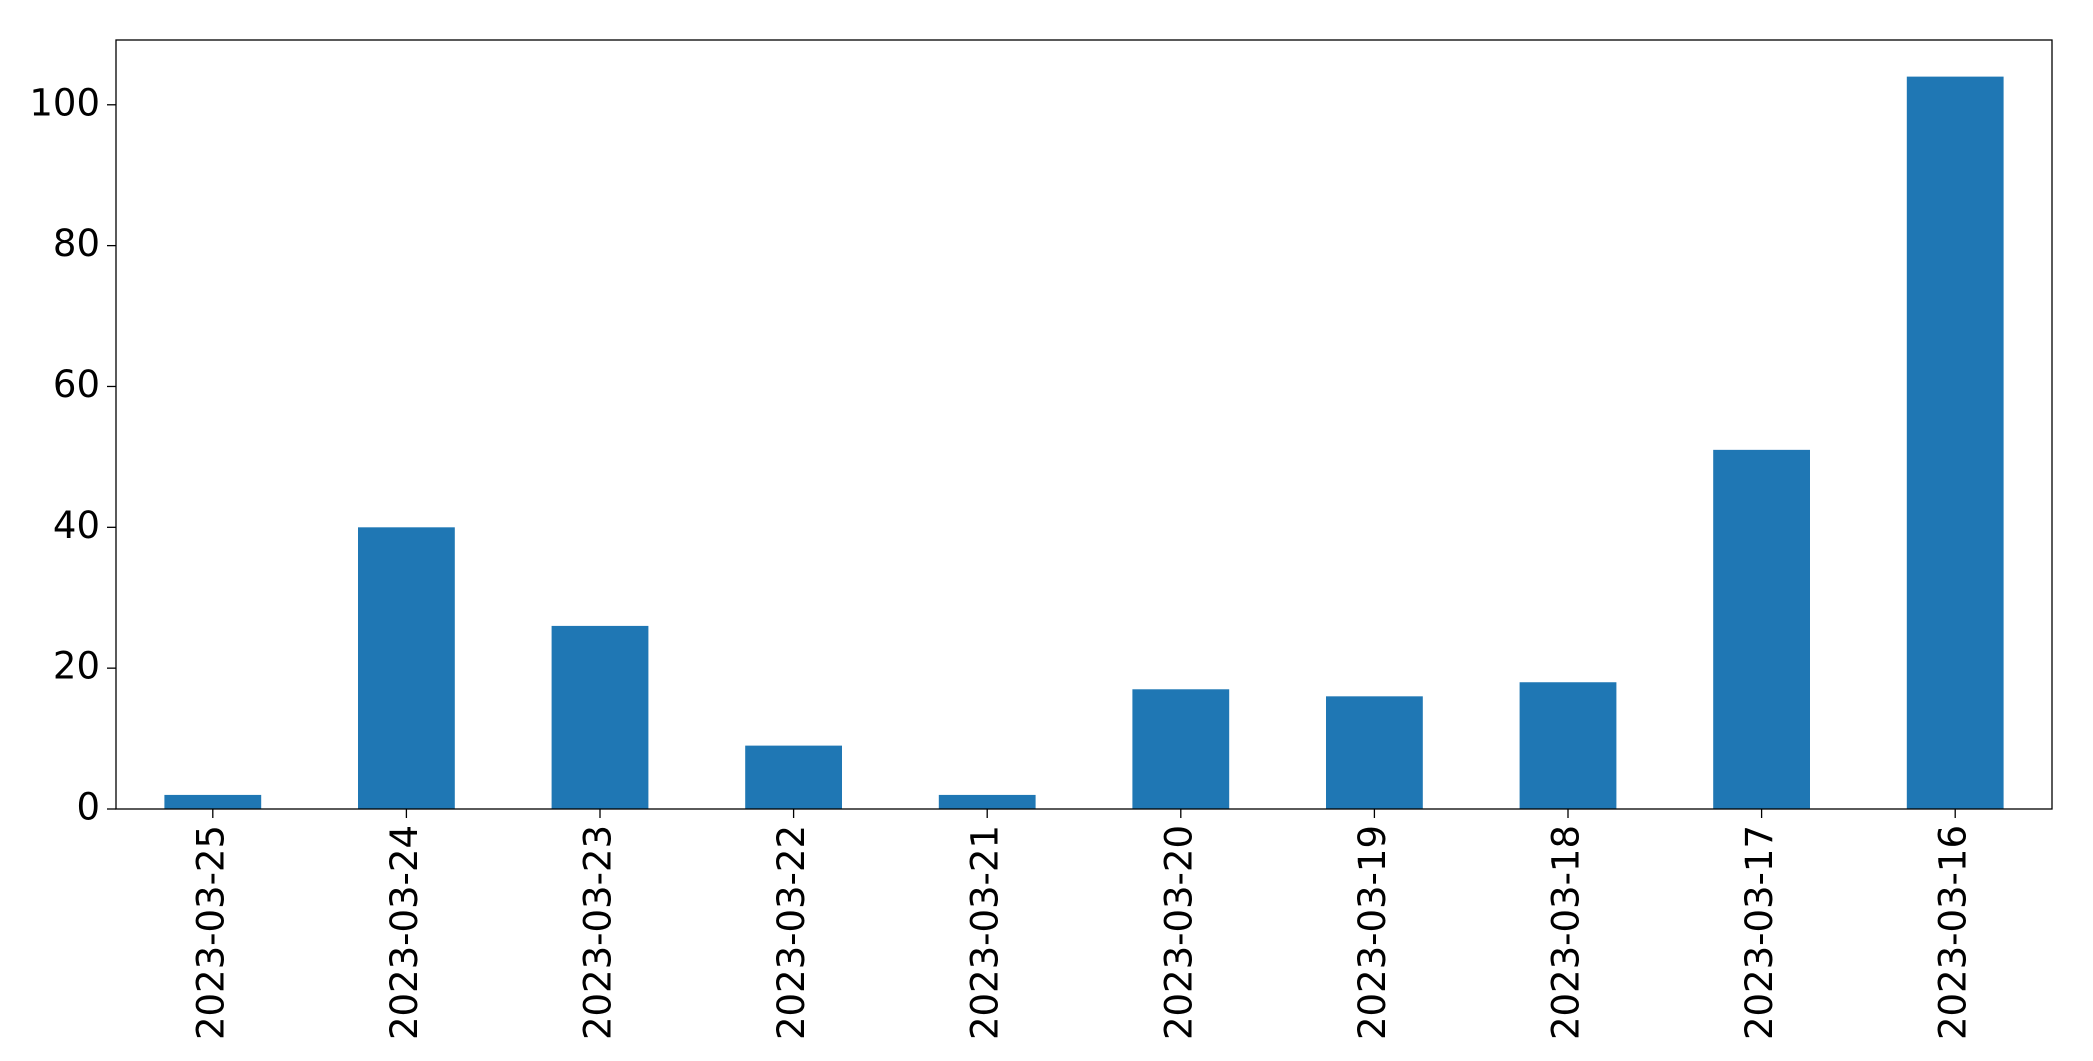  I want to click on y-tick-label: 80, so click(76, 243).